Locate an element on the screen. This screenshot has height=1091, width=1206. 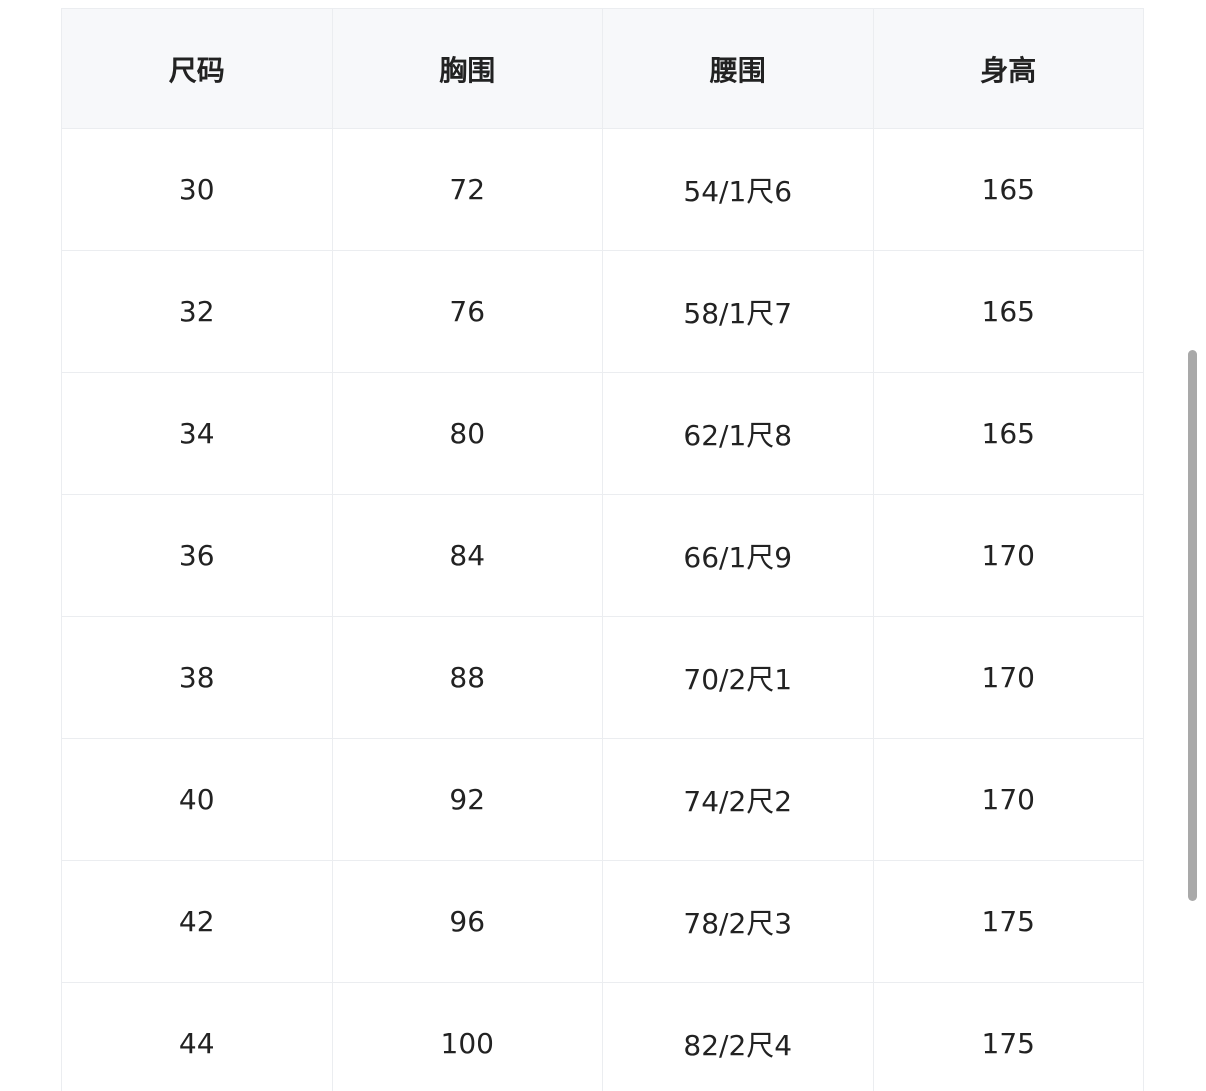
table-cell: 38 is located at coordinates (197, 677).